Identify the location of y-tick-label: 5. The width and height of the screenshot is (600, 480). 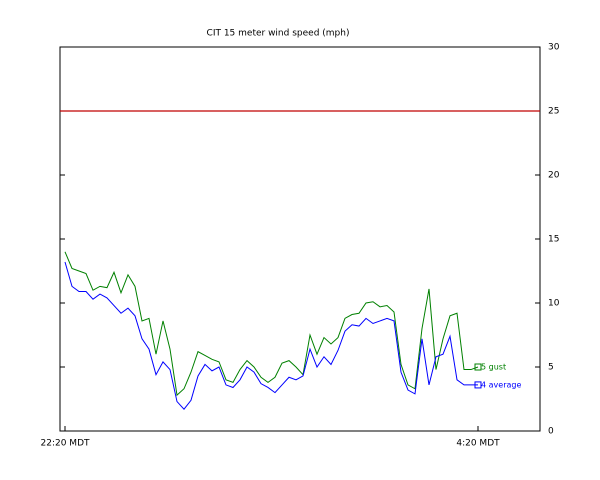
(551, 368).